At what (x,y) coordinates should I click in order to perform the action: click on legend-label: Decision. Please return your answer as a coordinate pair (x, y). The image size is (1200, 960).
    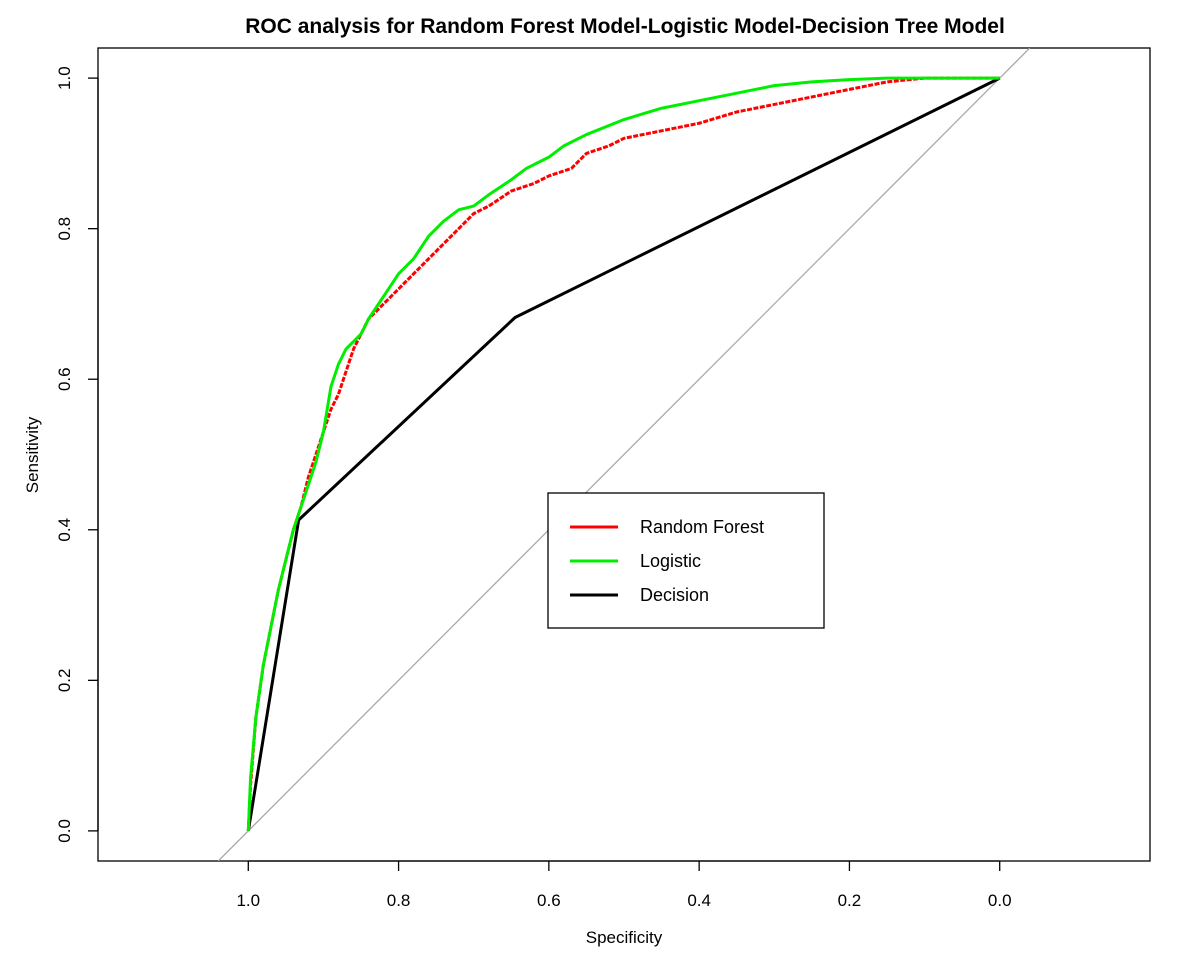
    Looking at the image, I should click on (674, 595).